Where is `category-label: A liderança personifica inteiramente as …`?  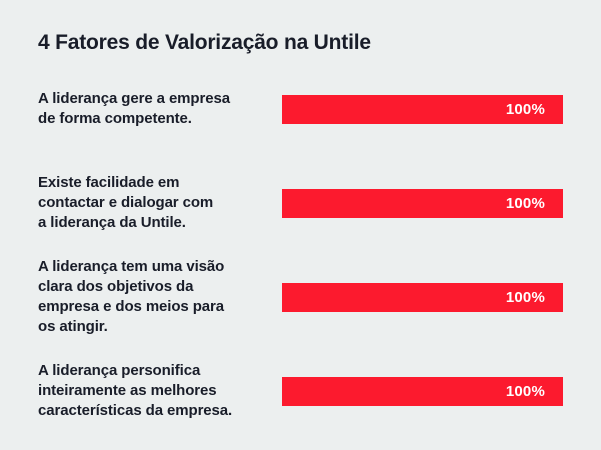
category-label: A liderança personifica inteiramente as … is located at coordinates (135, 390).